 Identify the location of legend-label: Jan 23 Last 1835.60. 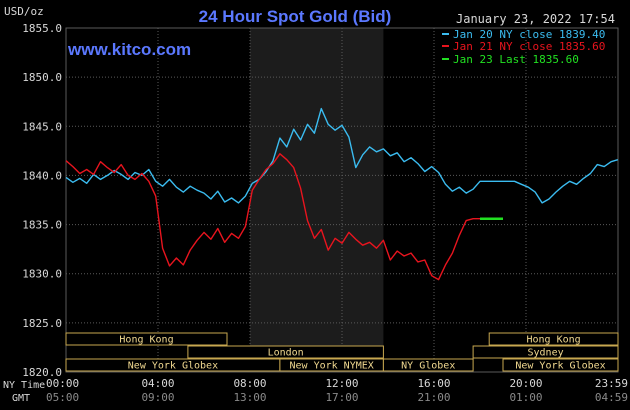
(516, 59).